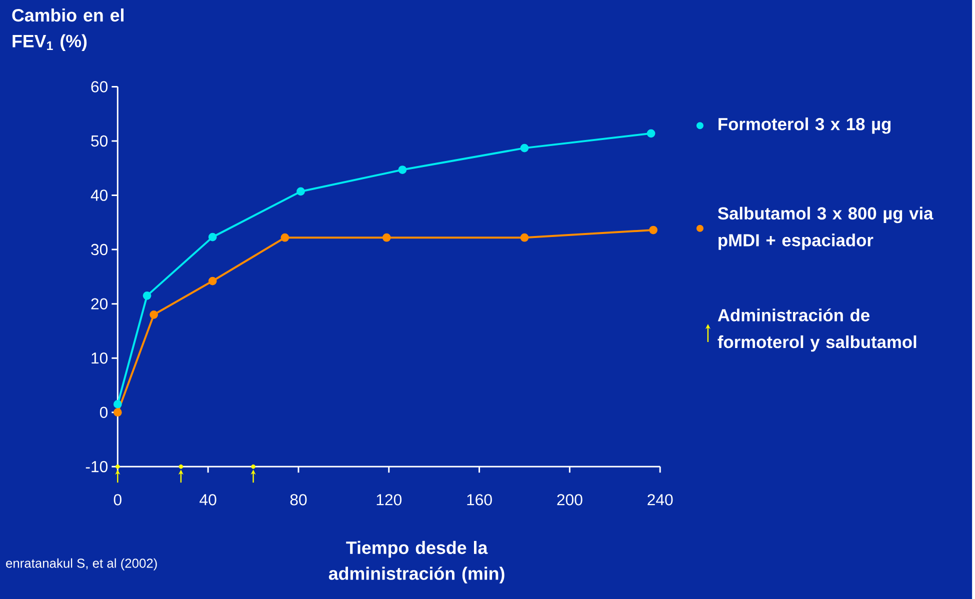 The image size is (975, 599). What do you see at coordinates (817, 330) in the screenshot?
I see `legend-label: Administración de formoterol y salbutamol` at bounding box center [817, 330].